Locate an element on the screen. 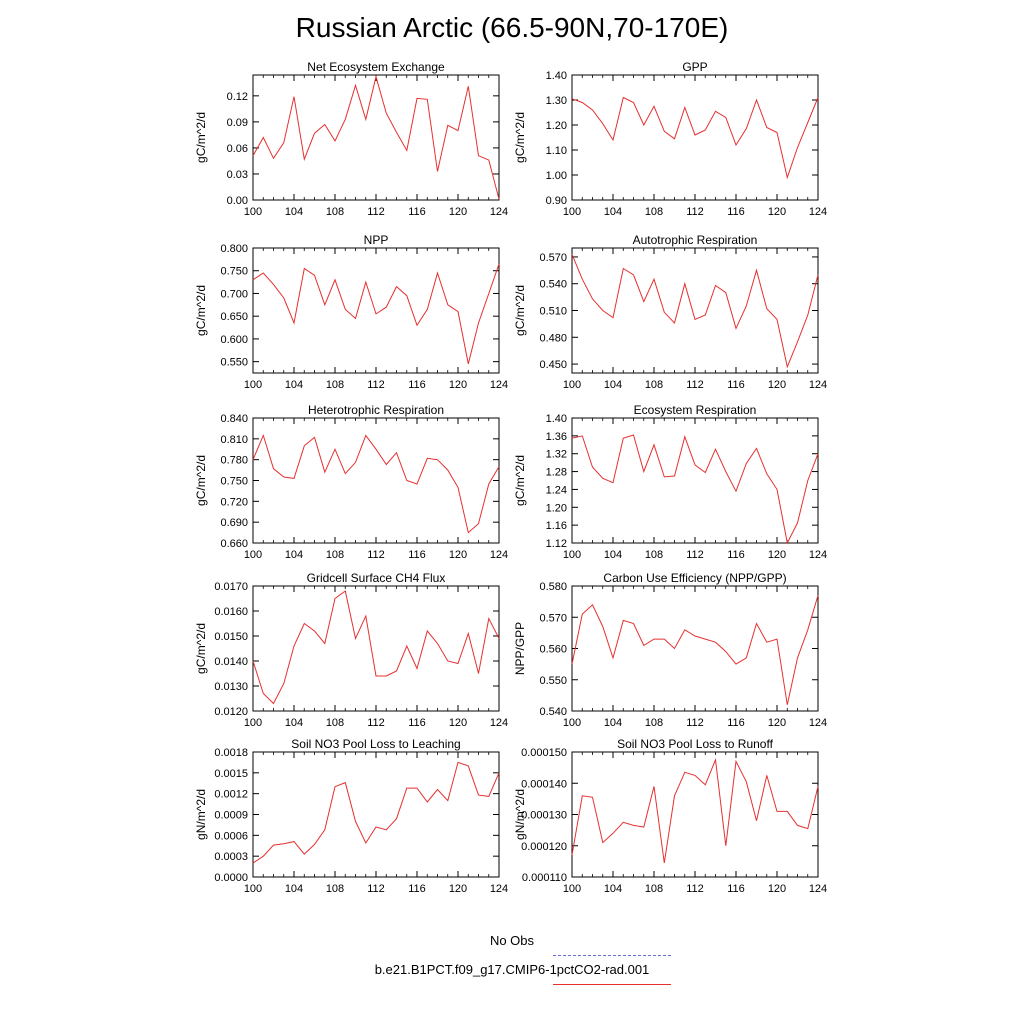 The width and height of the screenshot is (1024, 1024). panel-6-xtick-label: 108 is located at coordinates (654, 555).